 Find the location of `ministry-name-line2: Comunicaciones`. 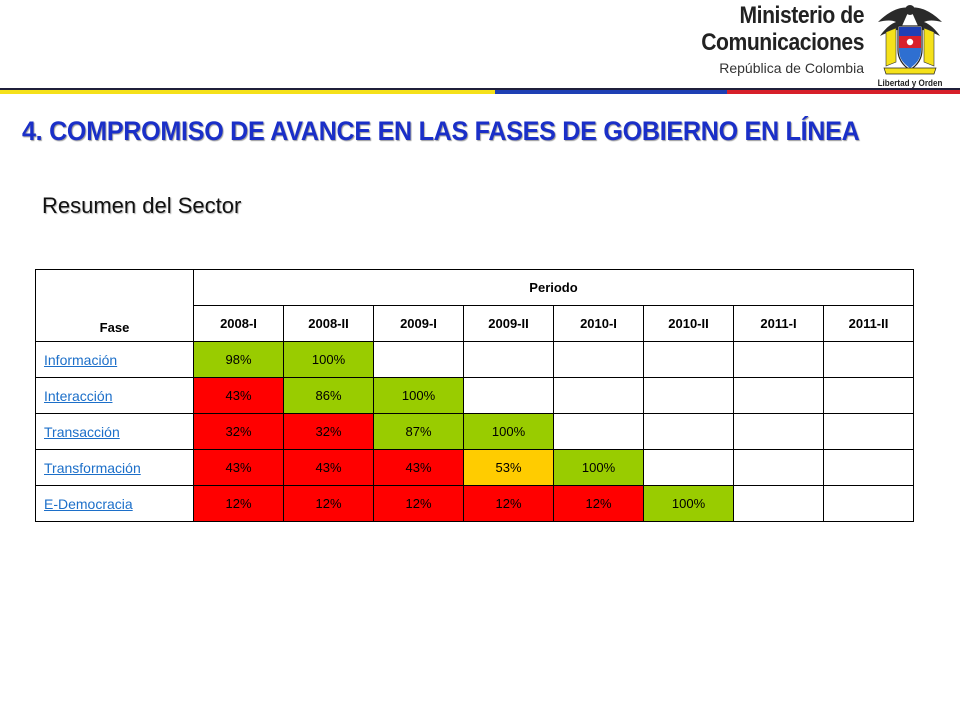

ministry-name-line2: Comunicaciones is located at coordinates (782, 42).